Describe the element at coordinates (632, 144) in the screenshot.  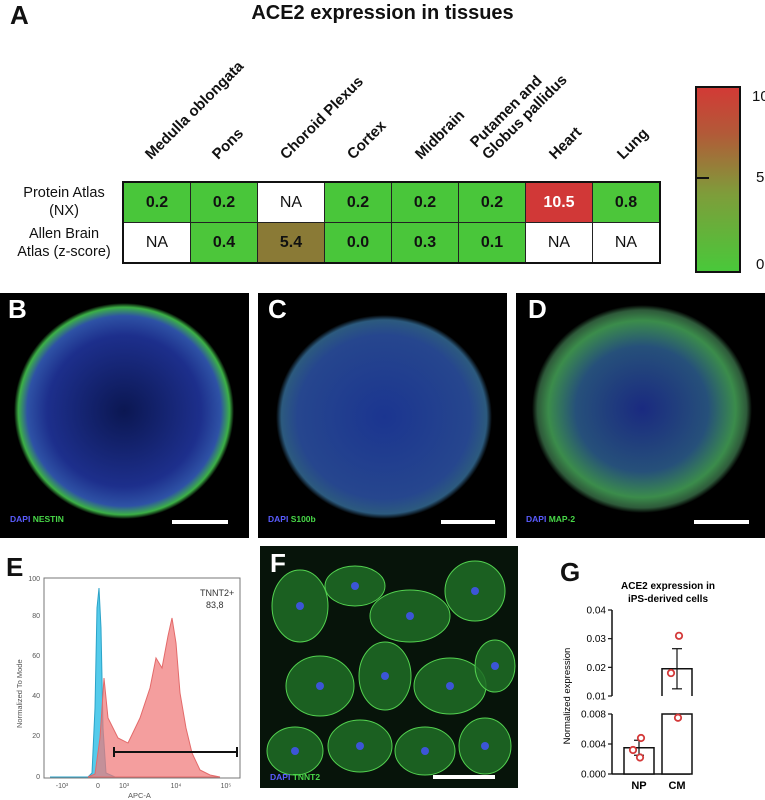
I see `column-label: Lung` at that location.